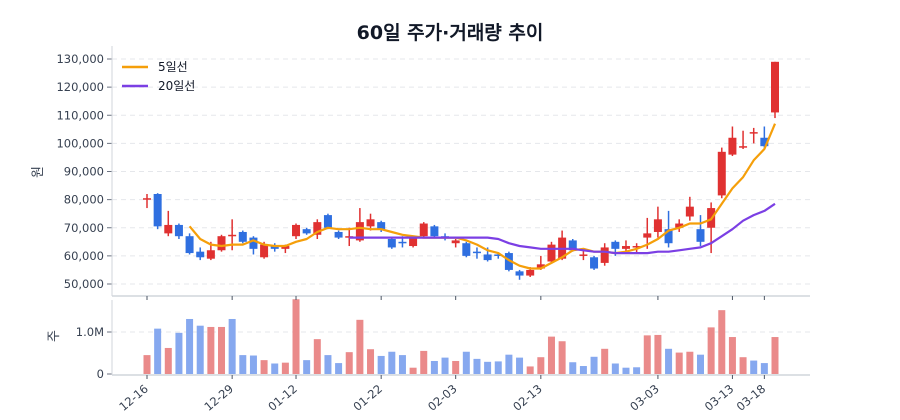 The width and height of the screenshot is (900, 420). What do you see at coordinates (80, 143) in the screenshot?
I see `price-tick-label: 100,000` at bounding box center [80, 143].